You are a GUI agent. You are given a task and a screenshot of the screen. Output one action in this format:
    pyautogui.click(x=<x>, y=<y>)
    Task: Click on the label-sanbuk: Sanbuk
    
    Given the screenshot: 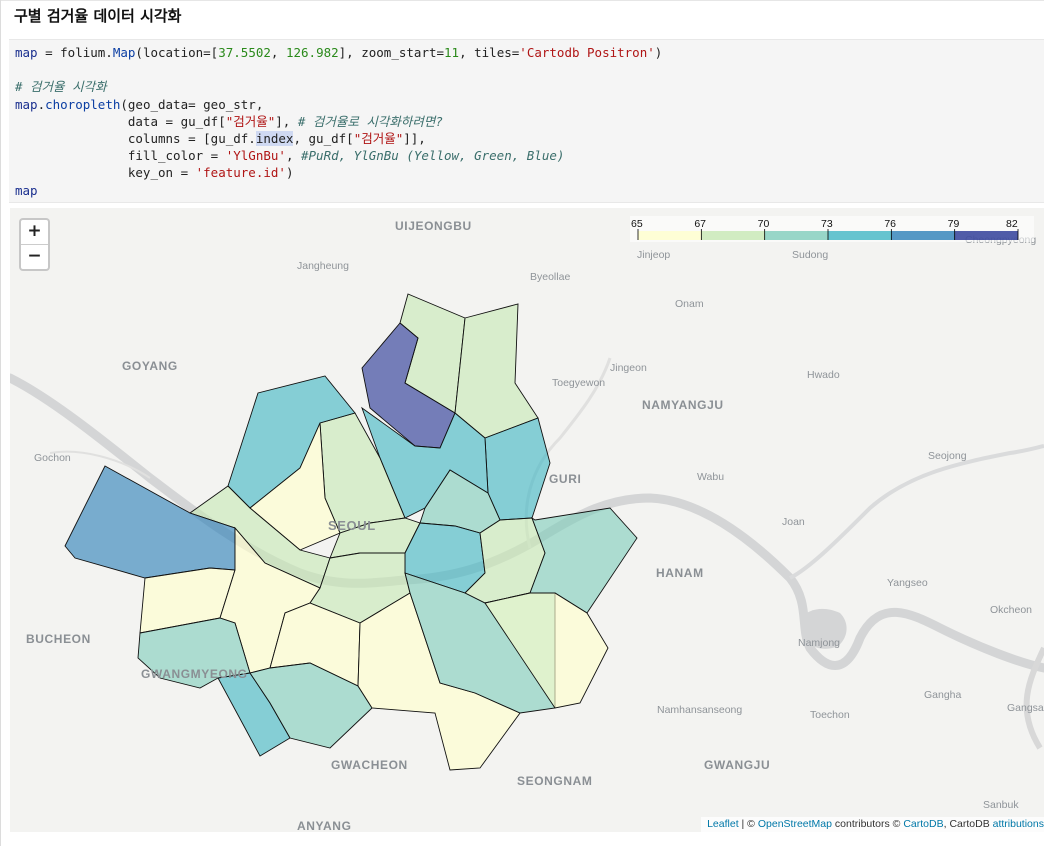 What is the action you would take?
    pyautogui.click(x=1001, y=805)
    